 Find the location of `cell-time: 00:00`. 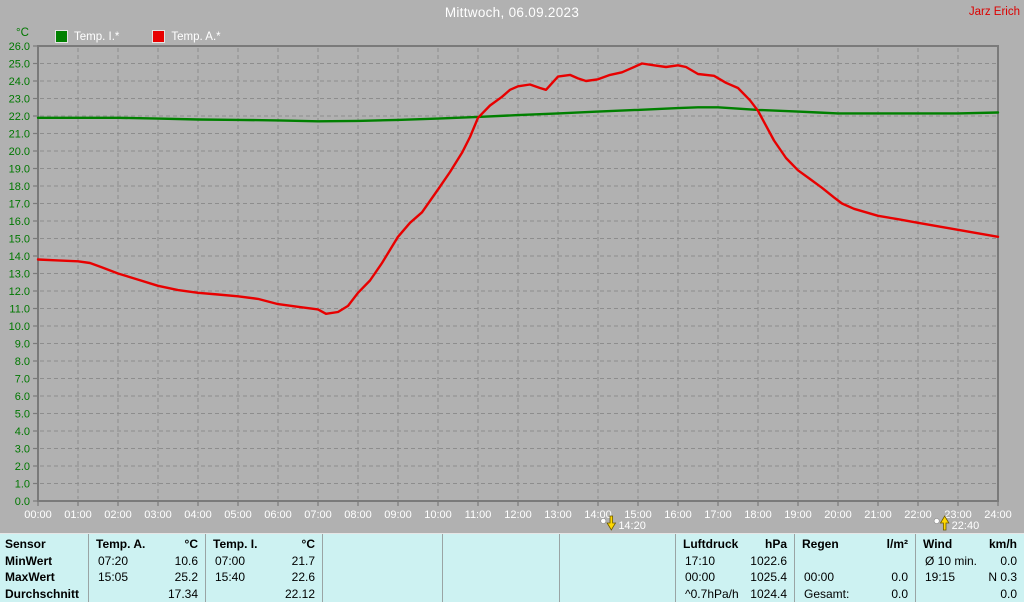

cell-time: 00:00 is located at coordinates (819, 577).